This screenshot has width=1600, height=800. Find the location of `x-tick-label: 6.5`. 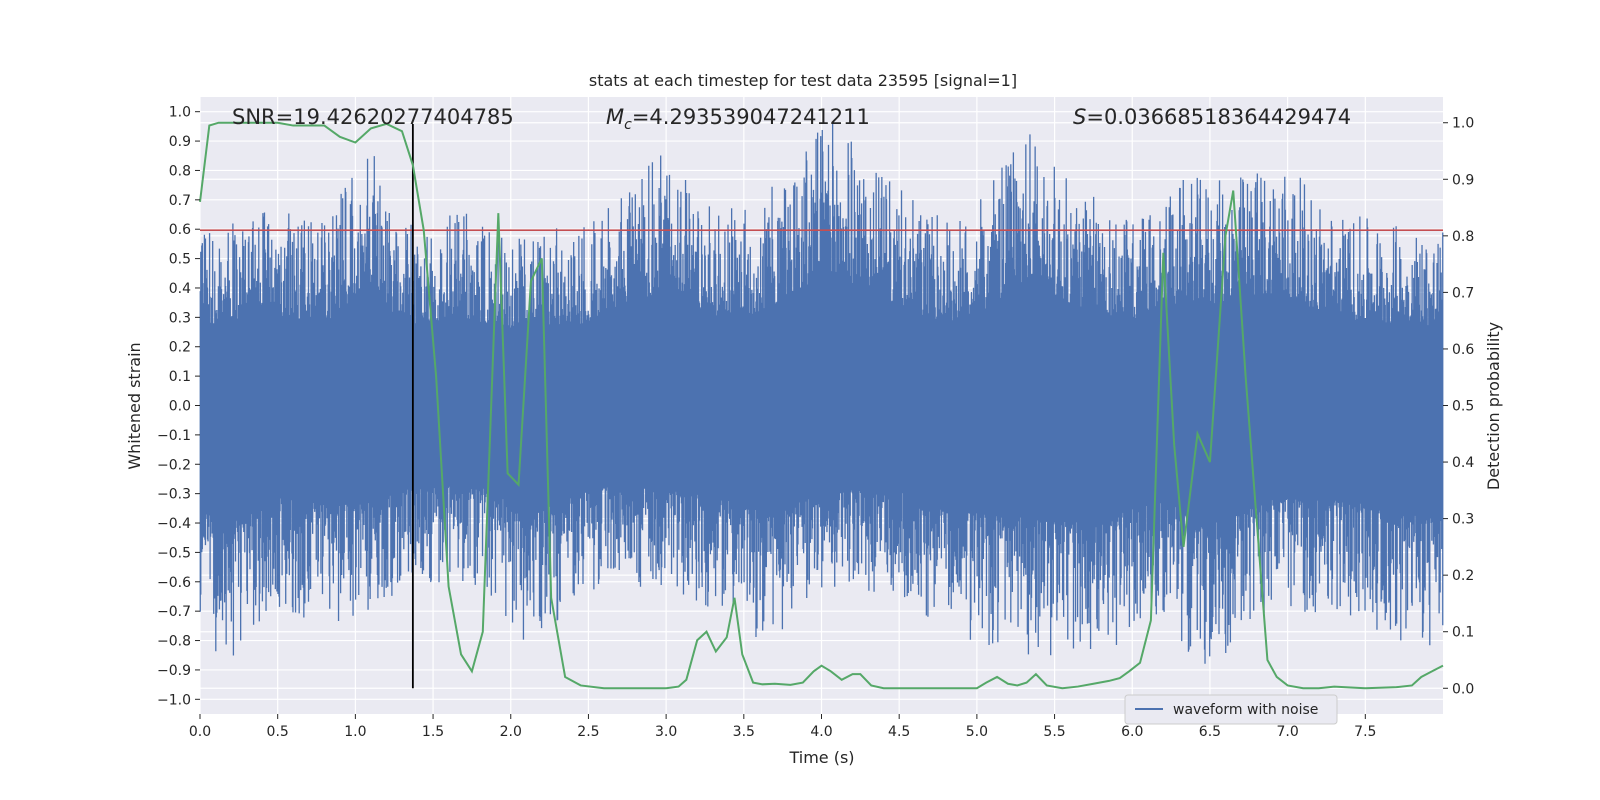

x-tick-label: 6.5 is located at coordinates (1210, 732).